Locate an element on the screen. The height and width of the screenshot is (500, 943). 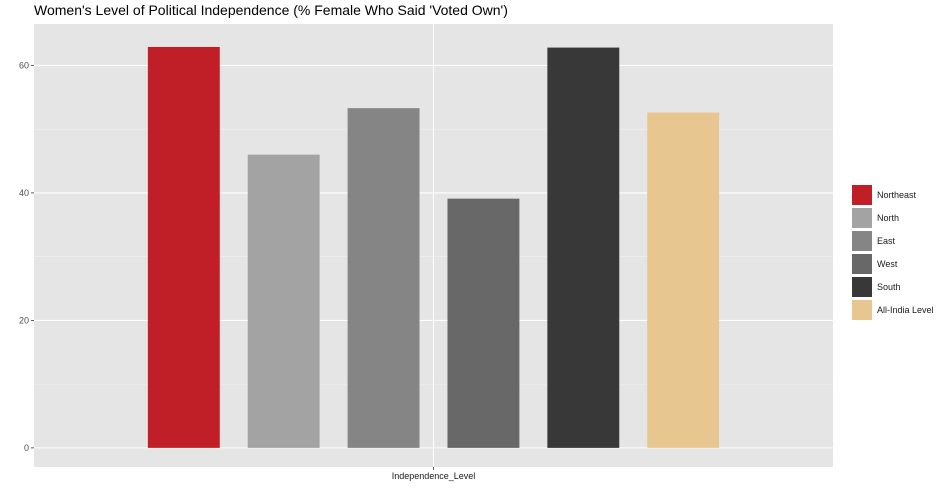
legend-item-south: South is located at coordinates (892, 286).